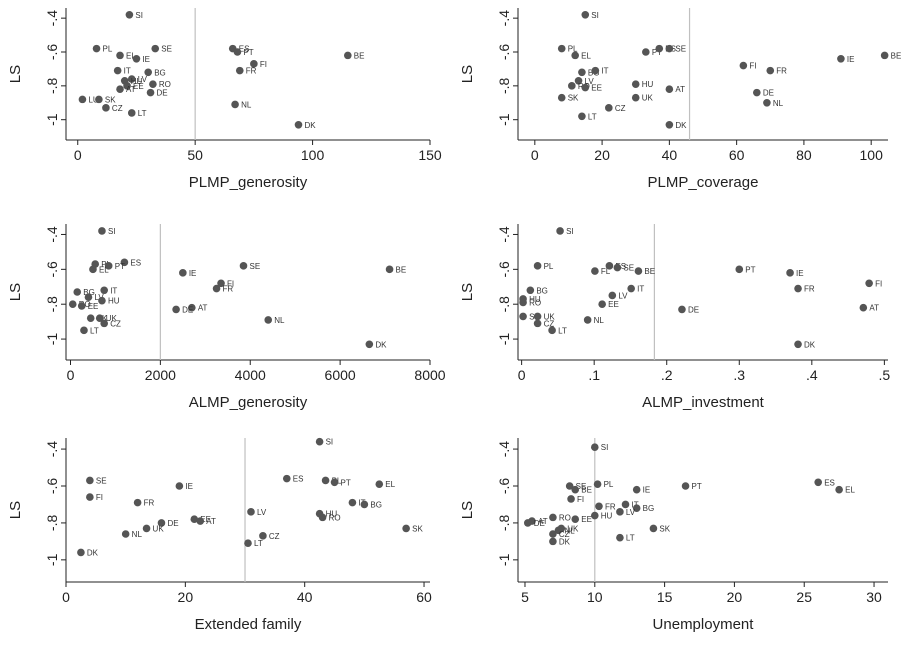 This screenshot has height=651, width=901. Describe the element at coordinates (228, 289) in the screenshot. I see `point-label-fr: FR` at that location.